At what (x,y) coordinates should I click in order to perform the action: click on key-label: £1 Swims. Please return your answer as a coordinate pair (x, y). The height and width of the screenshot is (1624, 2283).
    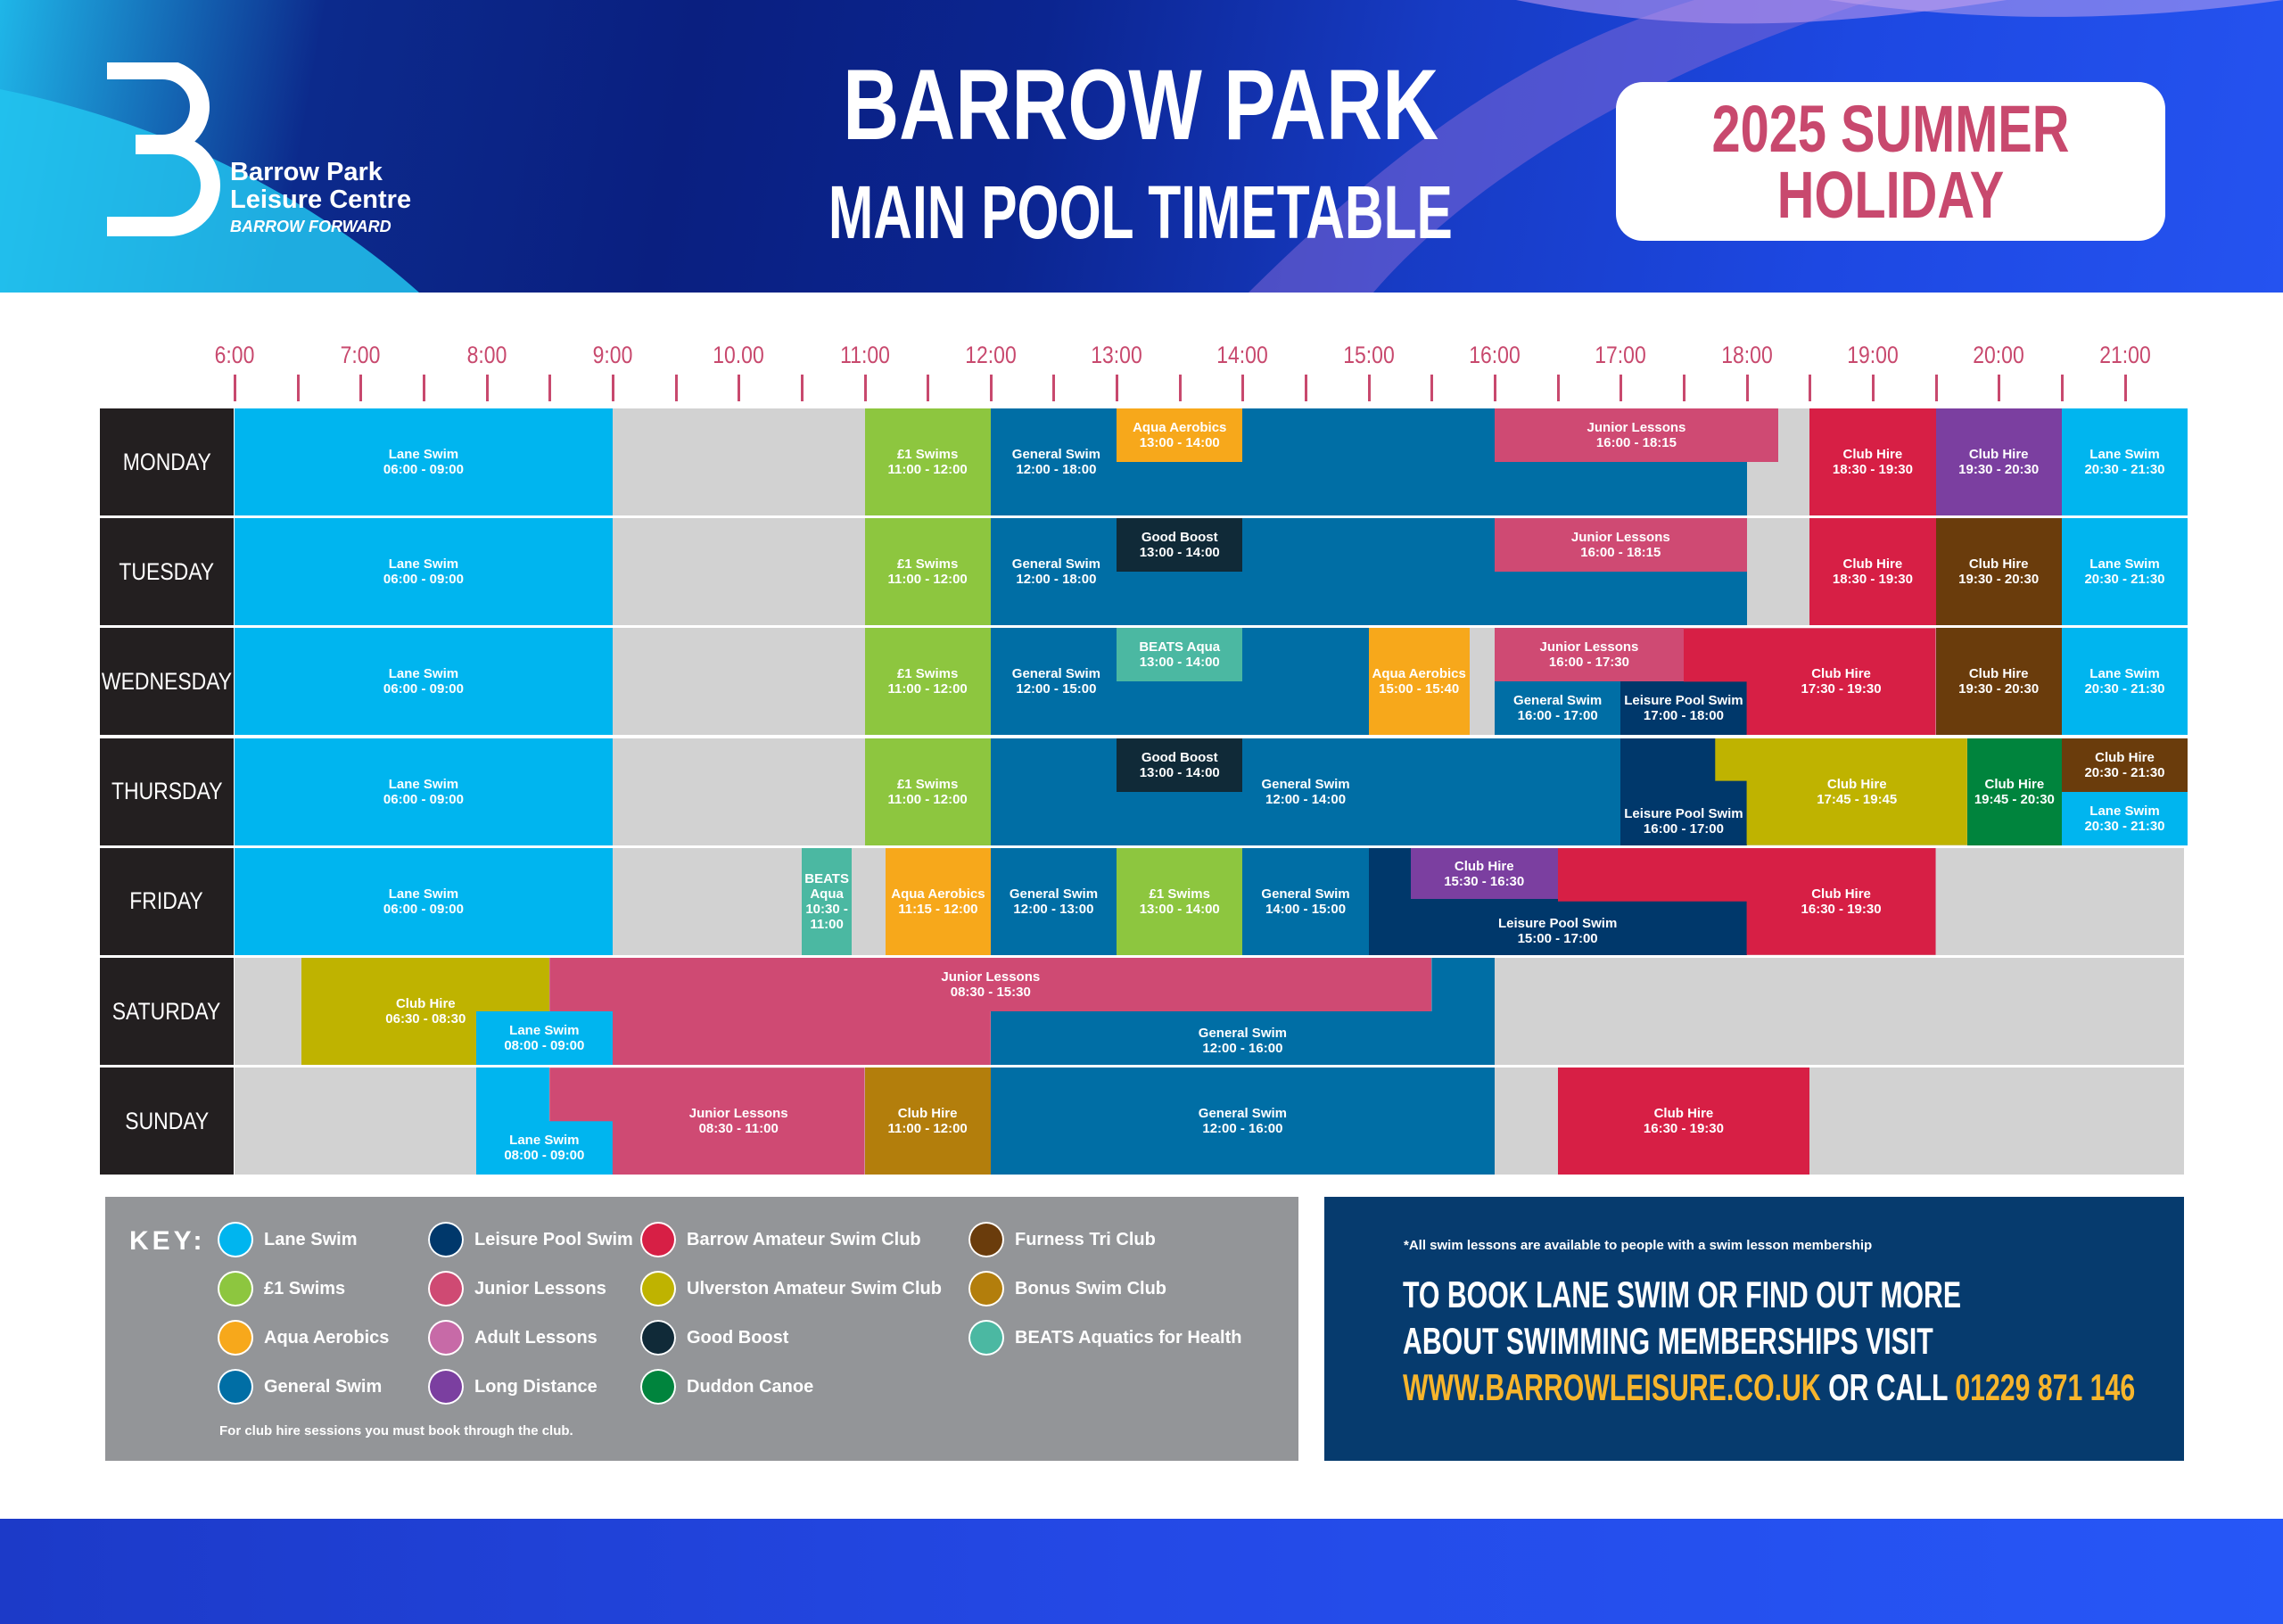
    Looking at the image, I should click on (305, 1288).